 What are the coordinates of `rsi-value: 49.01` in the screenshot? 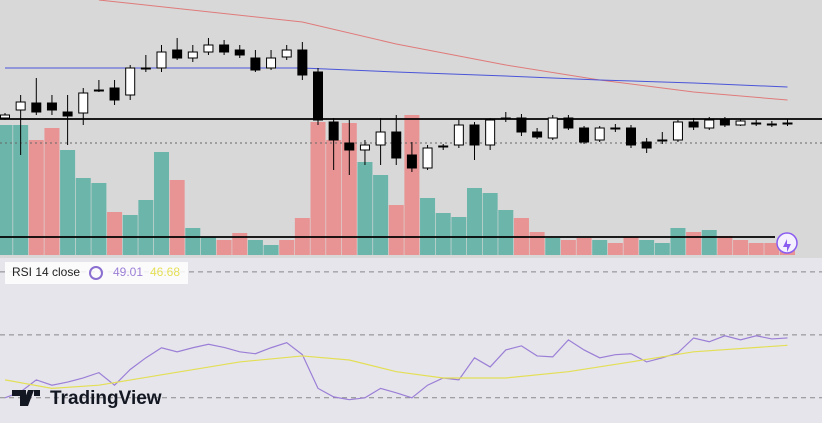 It's located at (128, 272).